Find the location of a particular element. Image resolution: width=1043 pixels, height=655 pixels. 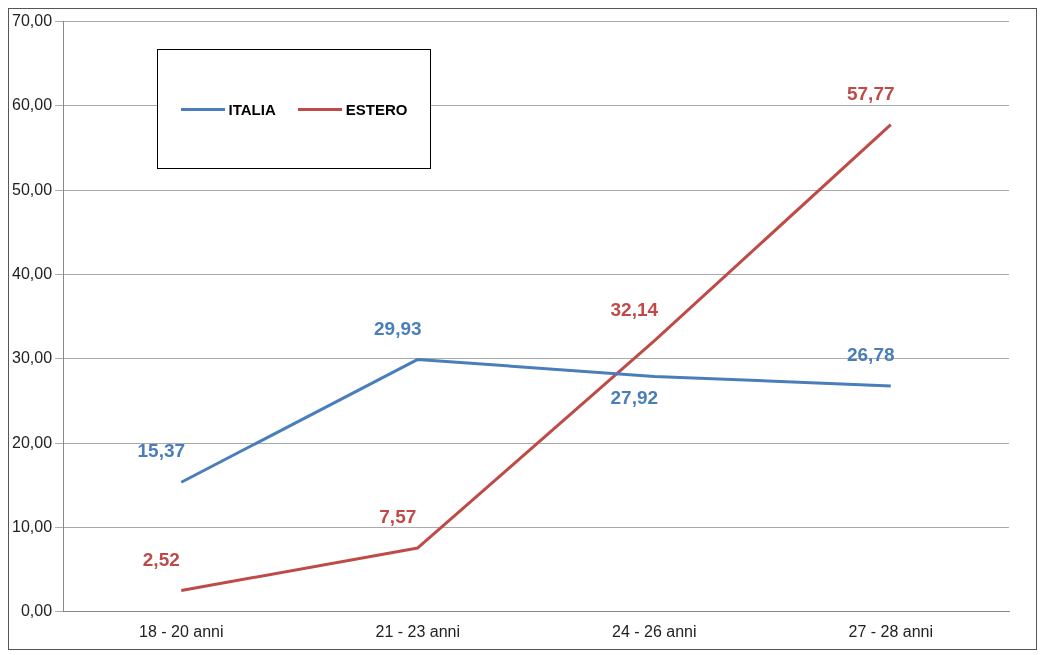

y-tick-label: 20,00 is located at coordinates (32, 442).